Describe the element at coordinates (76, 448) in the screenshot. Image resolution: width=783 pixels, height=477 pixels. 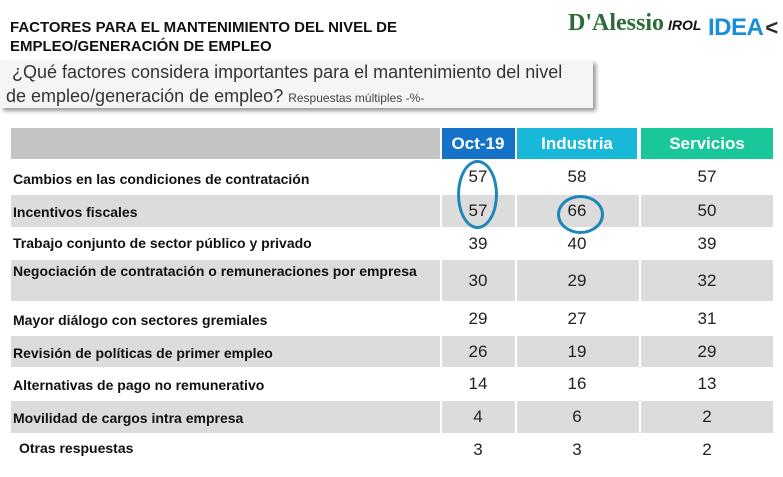
I see `row-label: Otras respuestas` at that location.